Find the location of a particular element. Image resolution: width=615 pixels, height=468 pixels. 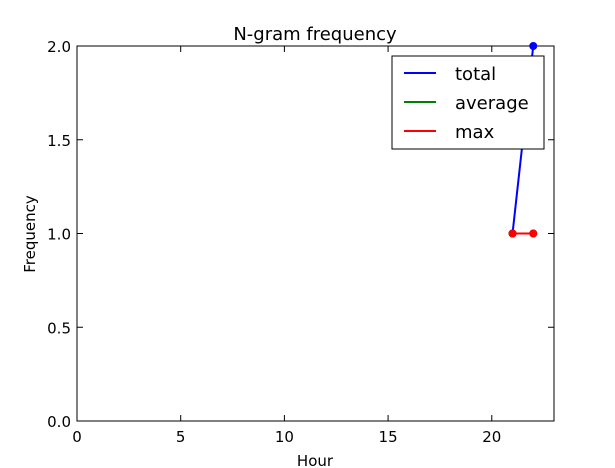

y-axis-label: Frequency is located at coordinates (30, 234).